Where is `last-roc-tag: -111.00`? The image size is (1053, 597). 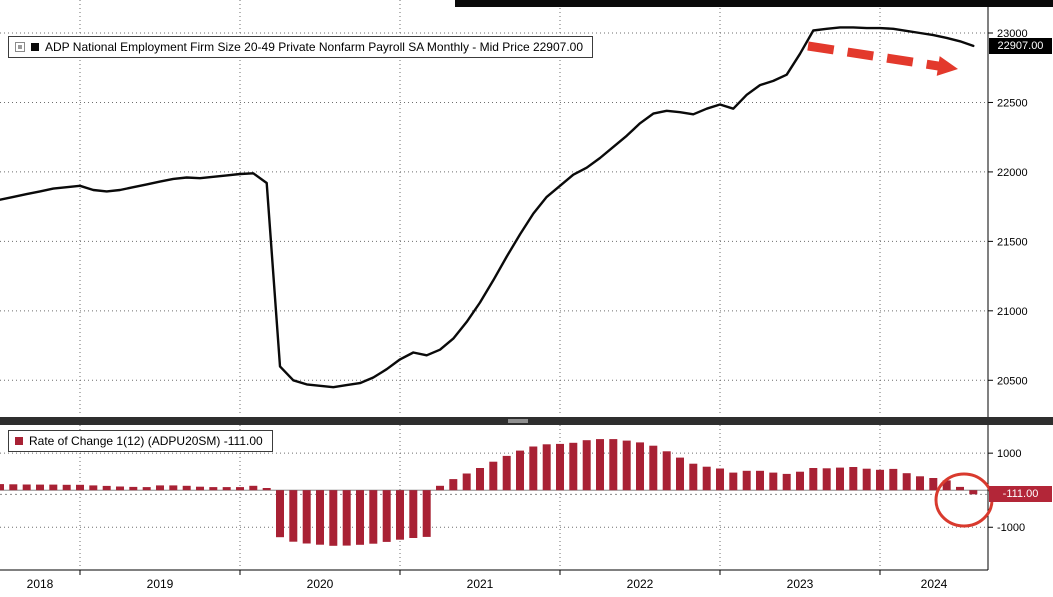
last-roc-tag: -111.00 is located at coordinates (1020, 494).